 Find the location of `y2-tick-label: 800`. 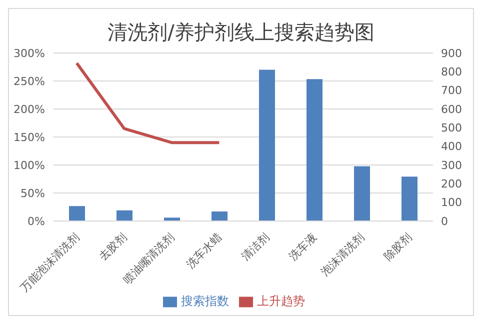

y2-tick-label: 800 is located at coordinates (451, 72).